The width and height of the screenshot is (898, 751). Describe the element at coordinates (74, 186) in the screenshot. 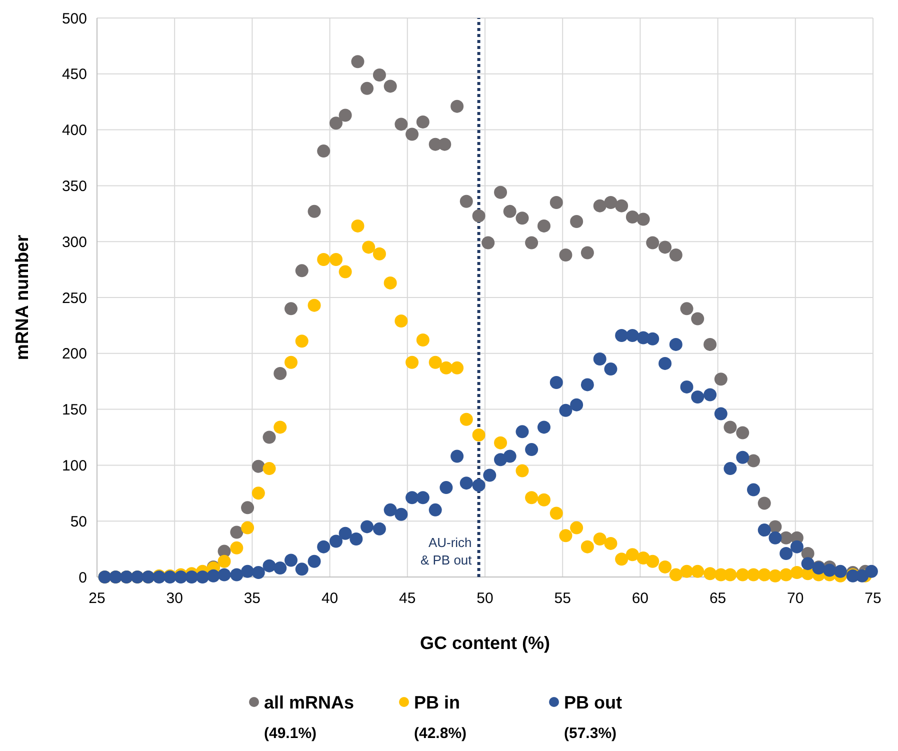

I see `y-tick-label: 350` at that location.